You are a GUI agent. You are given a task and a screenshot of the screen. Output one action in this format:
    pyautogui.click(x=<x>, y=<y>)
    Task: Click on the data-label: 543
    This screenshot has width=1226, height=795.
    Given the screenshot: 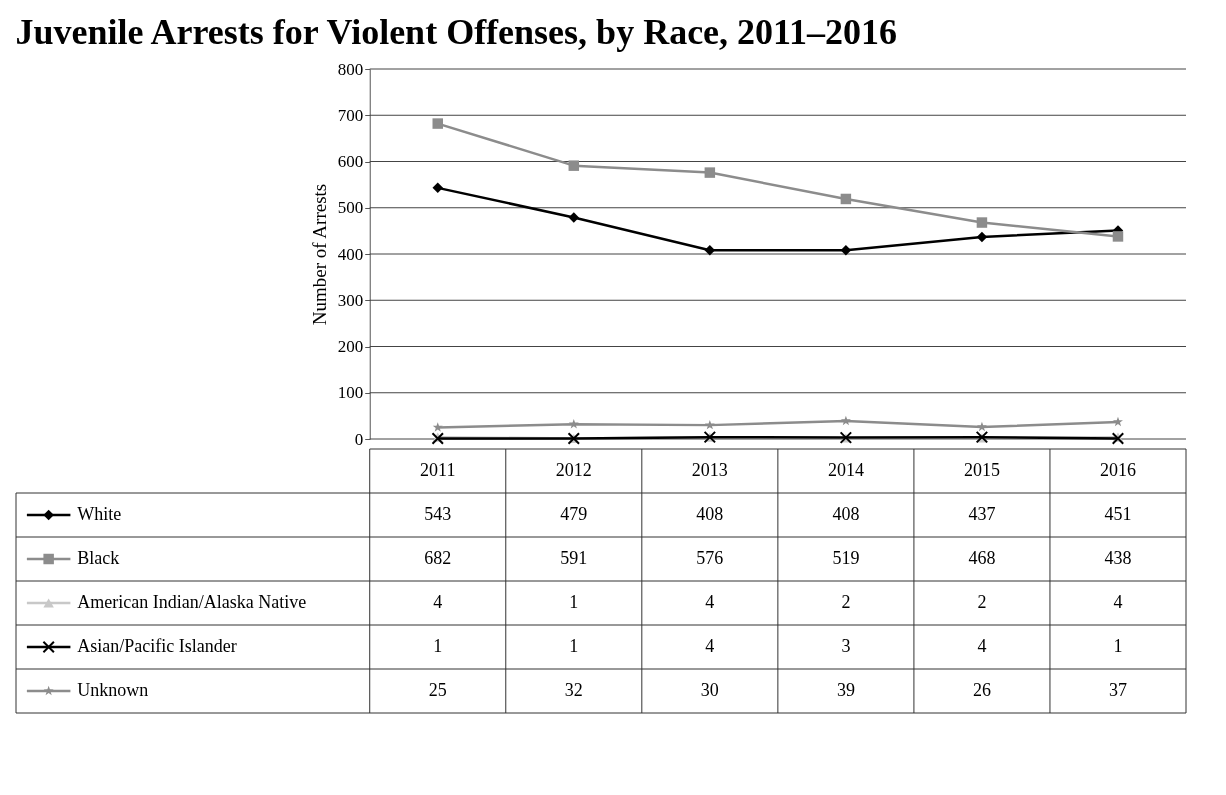 What is the action you would take?
    pyautogui.click(x=438, y=514)
    